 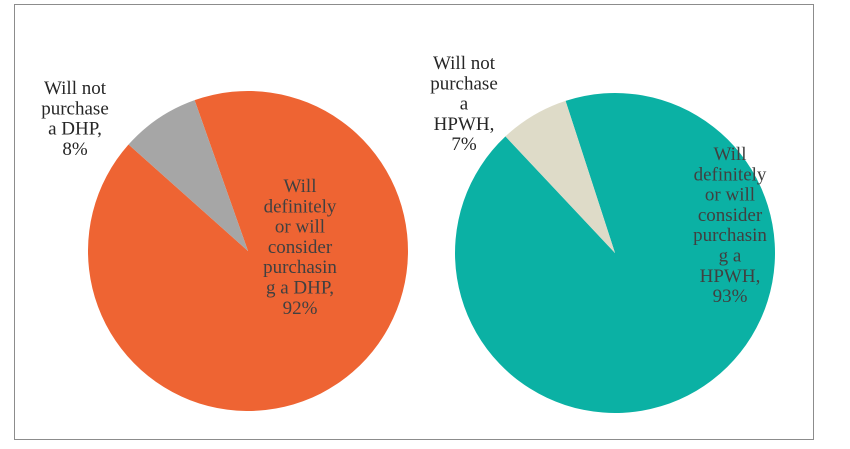 I want to click on pie-2-minor-label: Will not purchase a HPWH, 7%, so click(x=464, y=104).